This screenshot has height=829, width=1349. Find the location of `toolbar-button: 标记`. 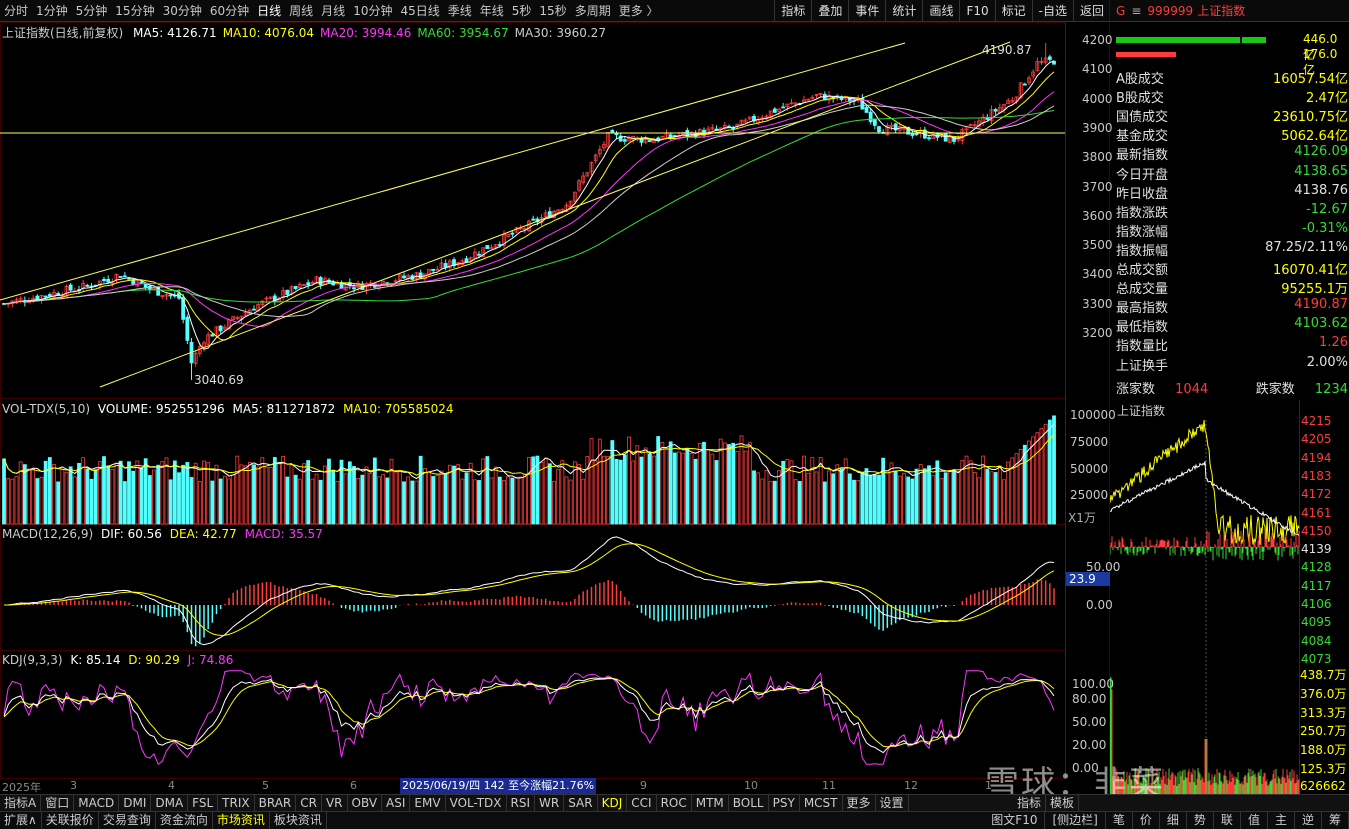

toolbar-button: 标记 is located at coordinates (1013, 11).